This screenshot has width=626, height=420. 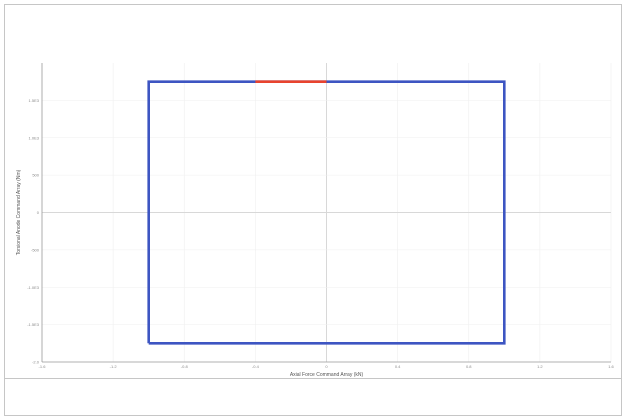 What do you see at coordinates (36, 362) in the screenshot?
I see `y-tick-label: -2.0` at bounding box center [36, 362].